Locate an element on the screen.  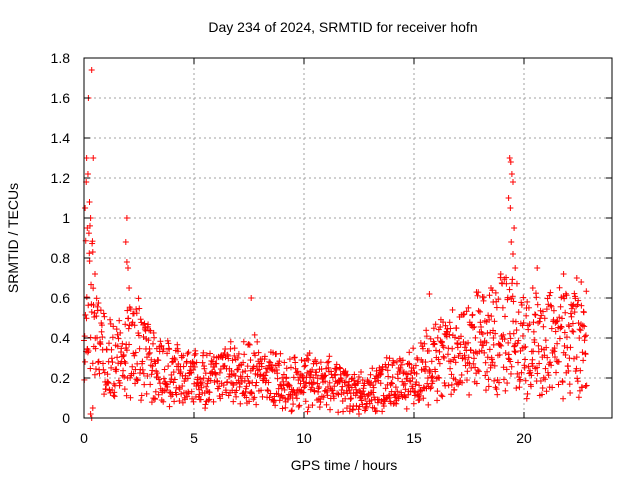
x-tick-label: 10 is located at coordinates (304, 438).